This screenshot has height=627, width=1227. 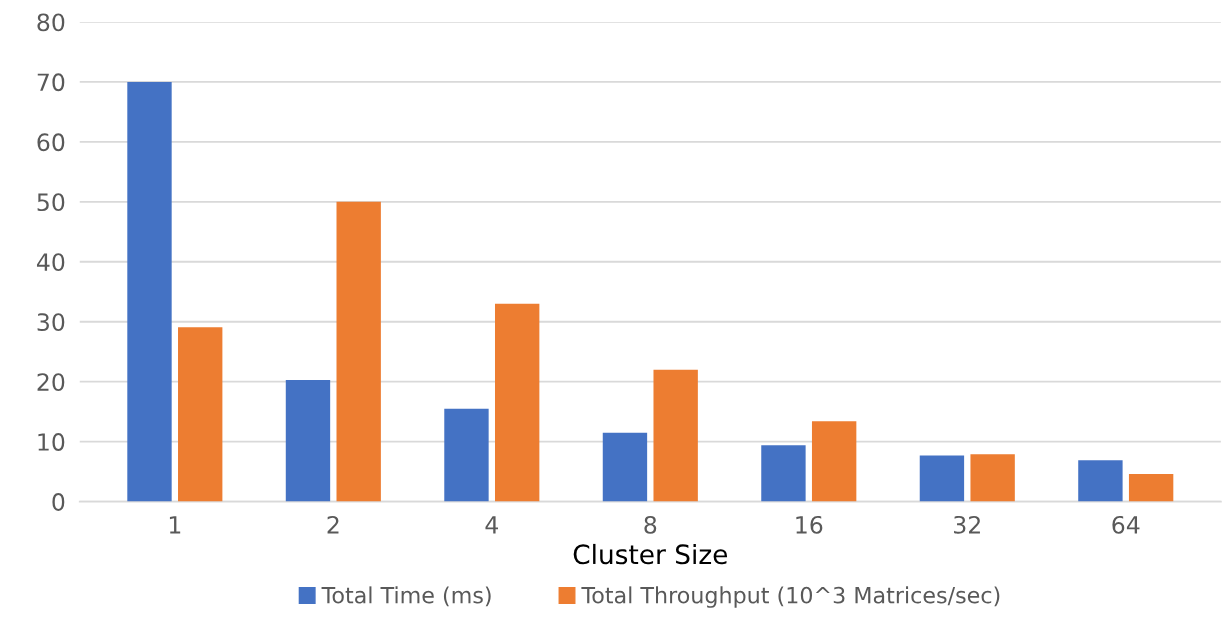 I want to click on x-tick-label: 2, so click(x=333, y=524).